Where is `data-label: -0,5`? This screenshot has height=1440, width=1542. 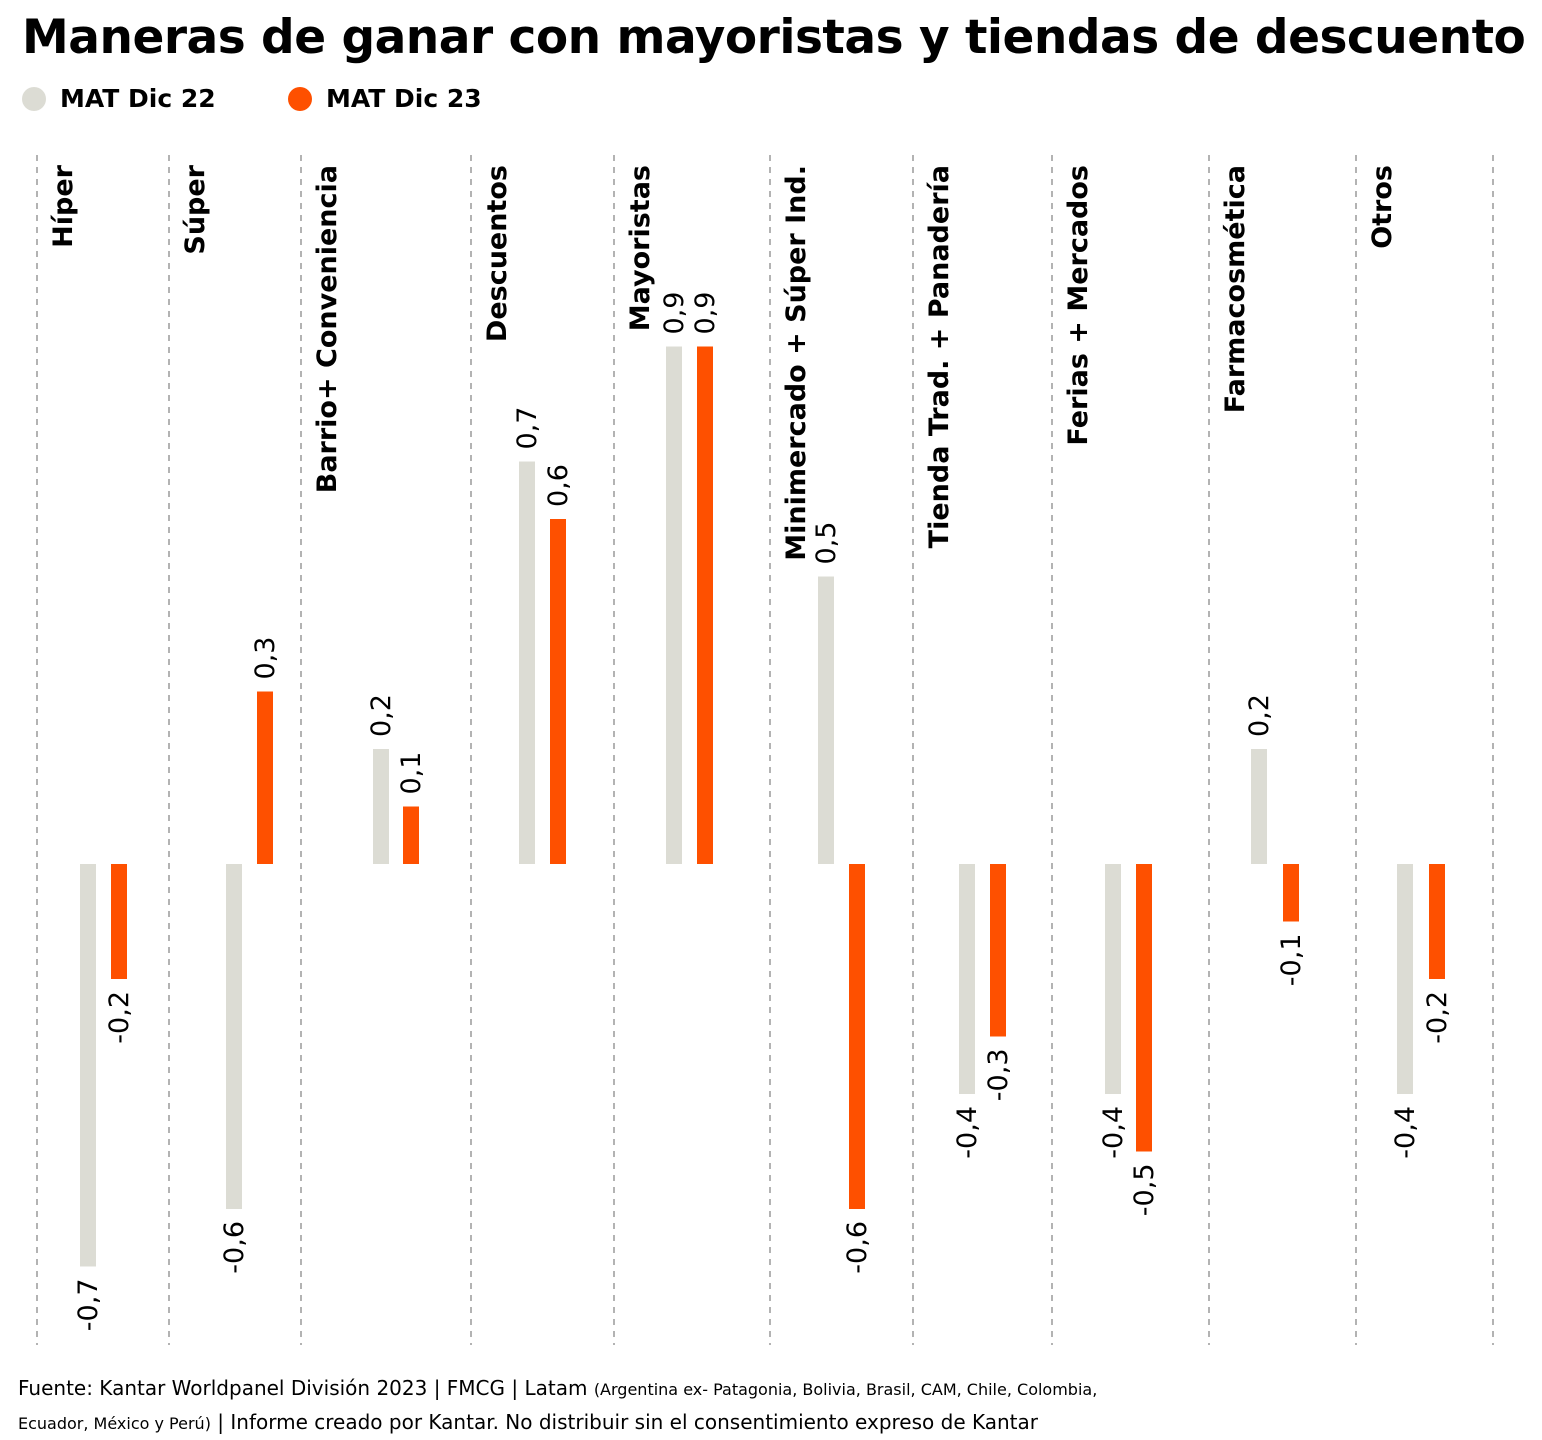 data-label: -0,5 is located at coordinates (1144, 1190).